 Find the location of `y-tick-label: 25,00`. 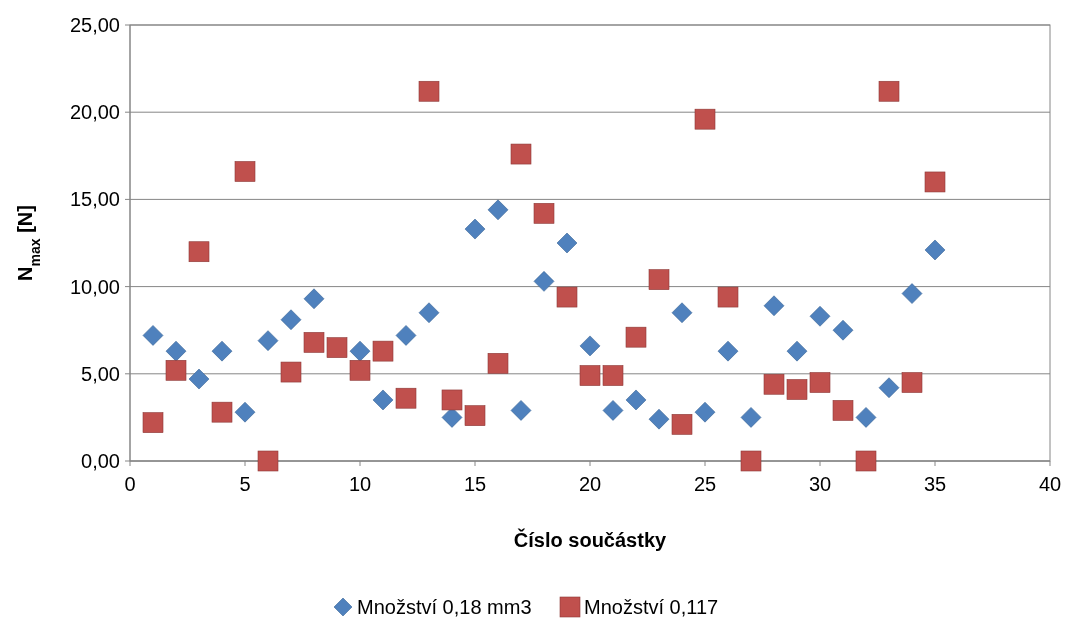

y-tick-label: 25,00 is located at coordinates (94, 25).